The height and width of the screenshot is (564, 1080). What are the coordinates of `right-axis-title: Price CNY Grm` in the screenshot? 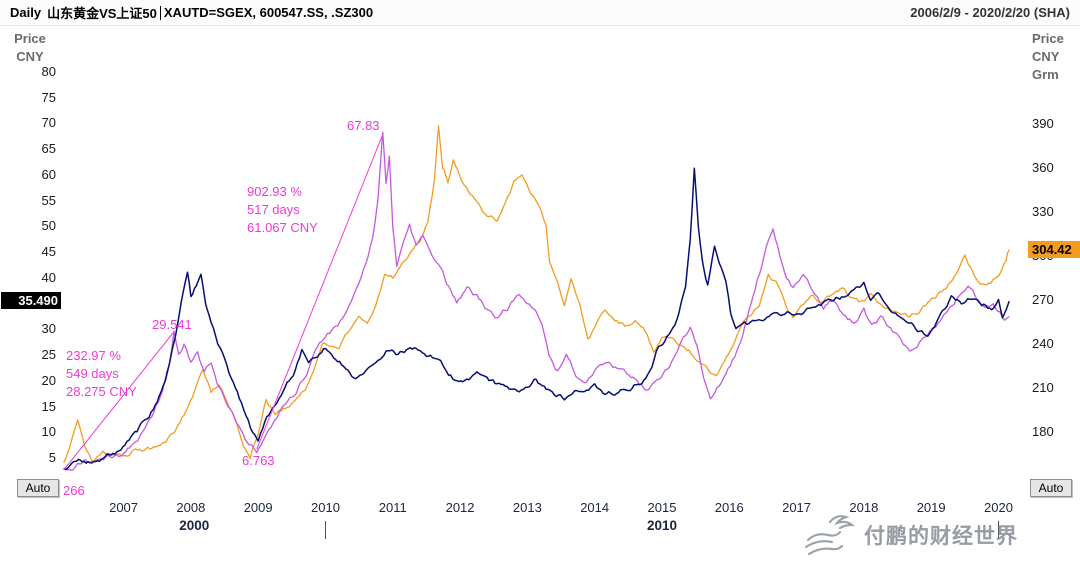 It's located at (1055, 57).